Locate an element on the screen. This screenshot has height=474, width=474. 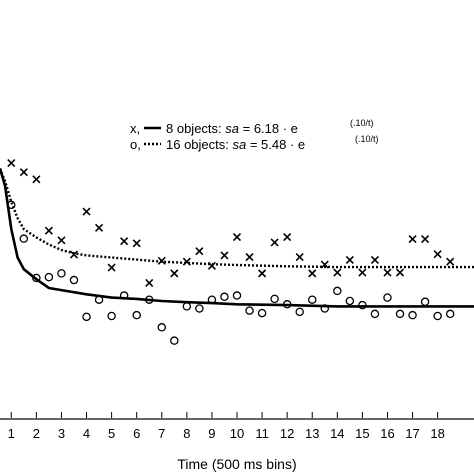
legend-marker-label-o: o, is located at coordinates (135, 144).